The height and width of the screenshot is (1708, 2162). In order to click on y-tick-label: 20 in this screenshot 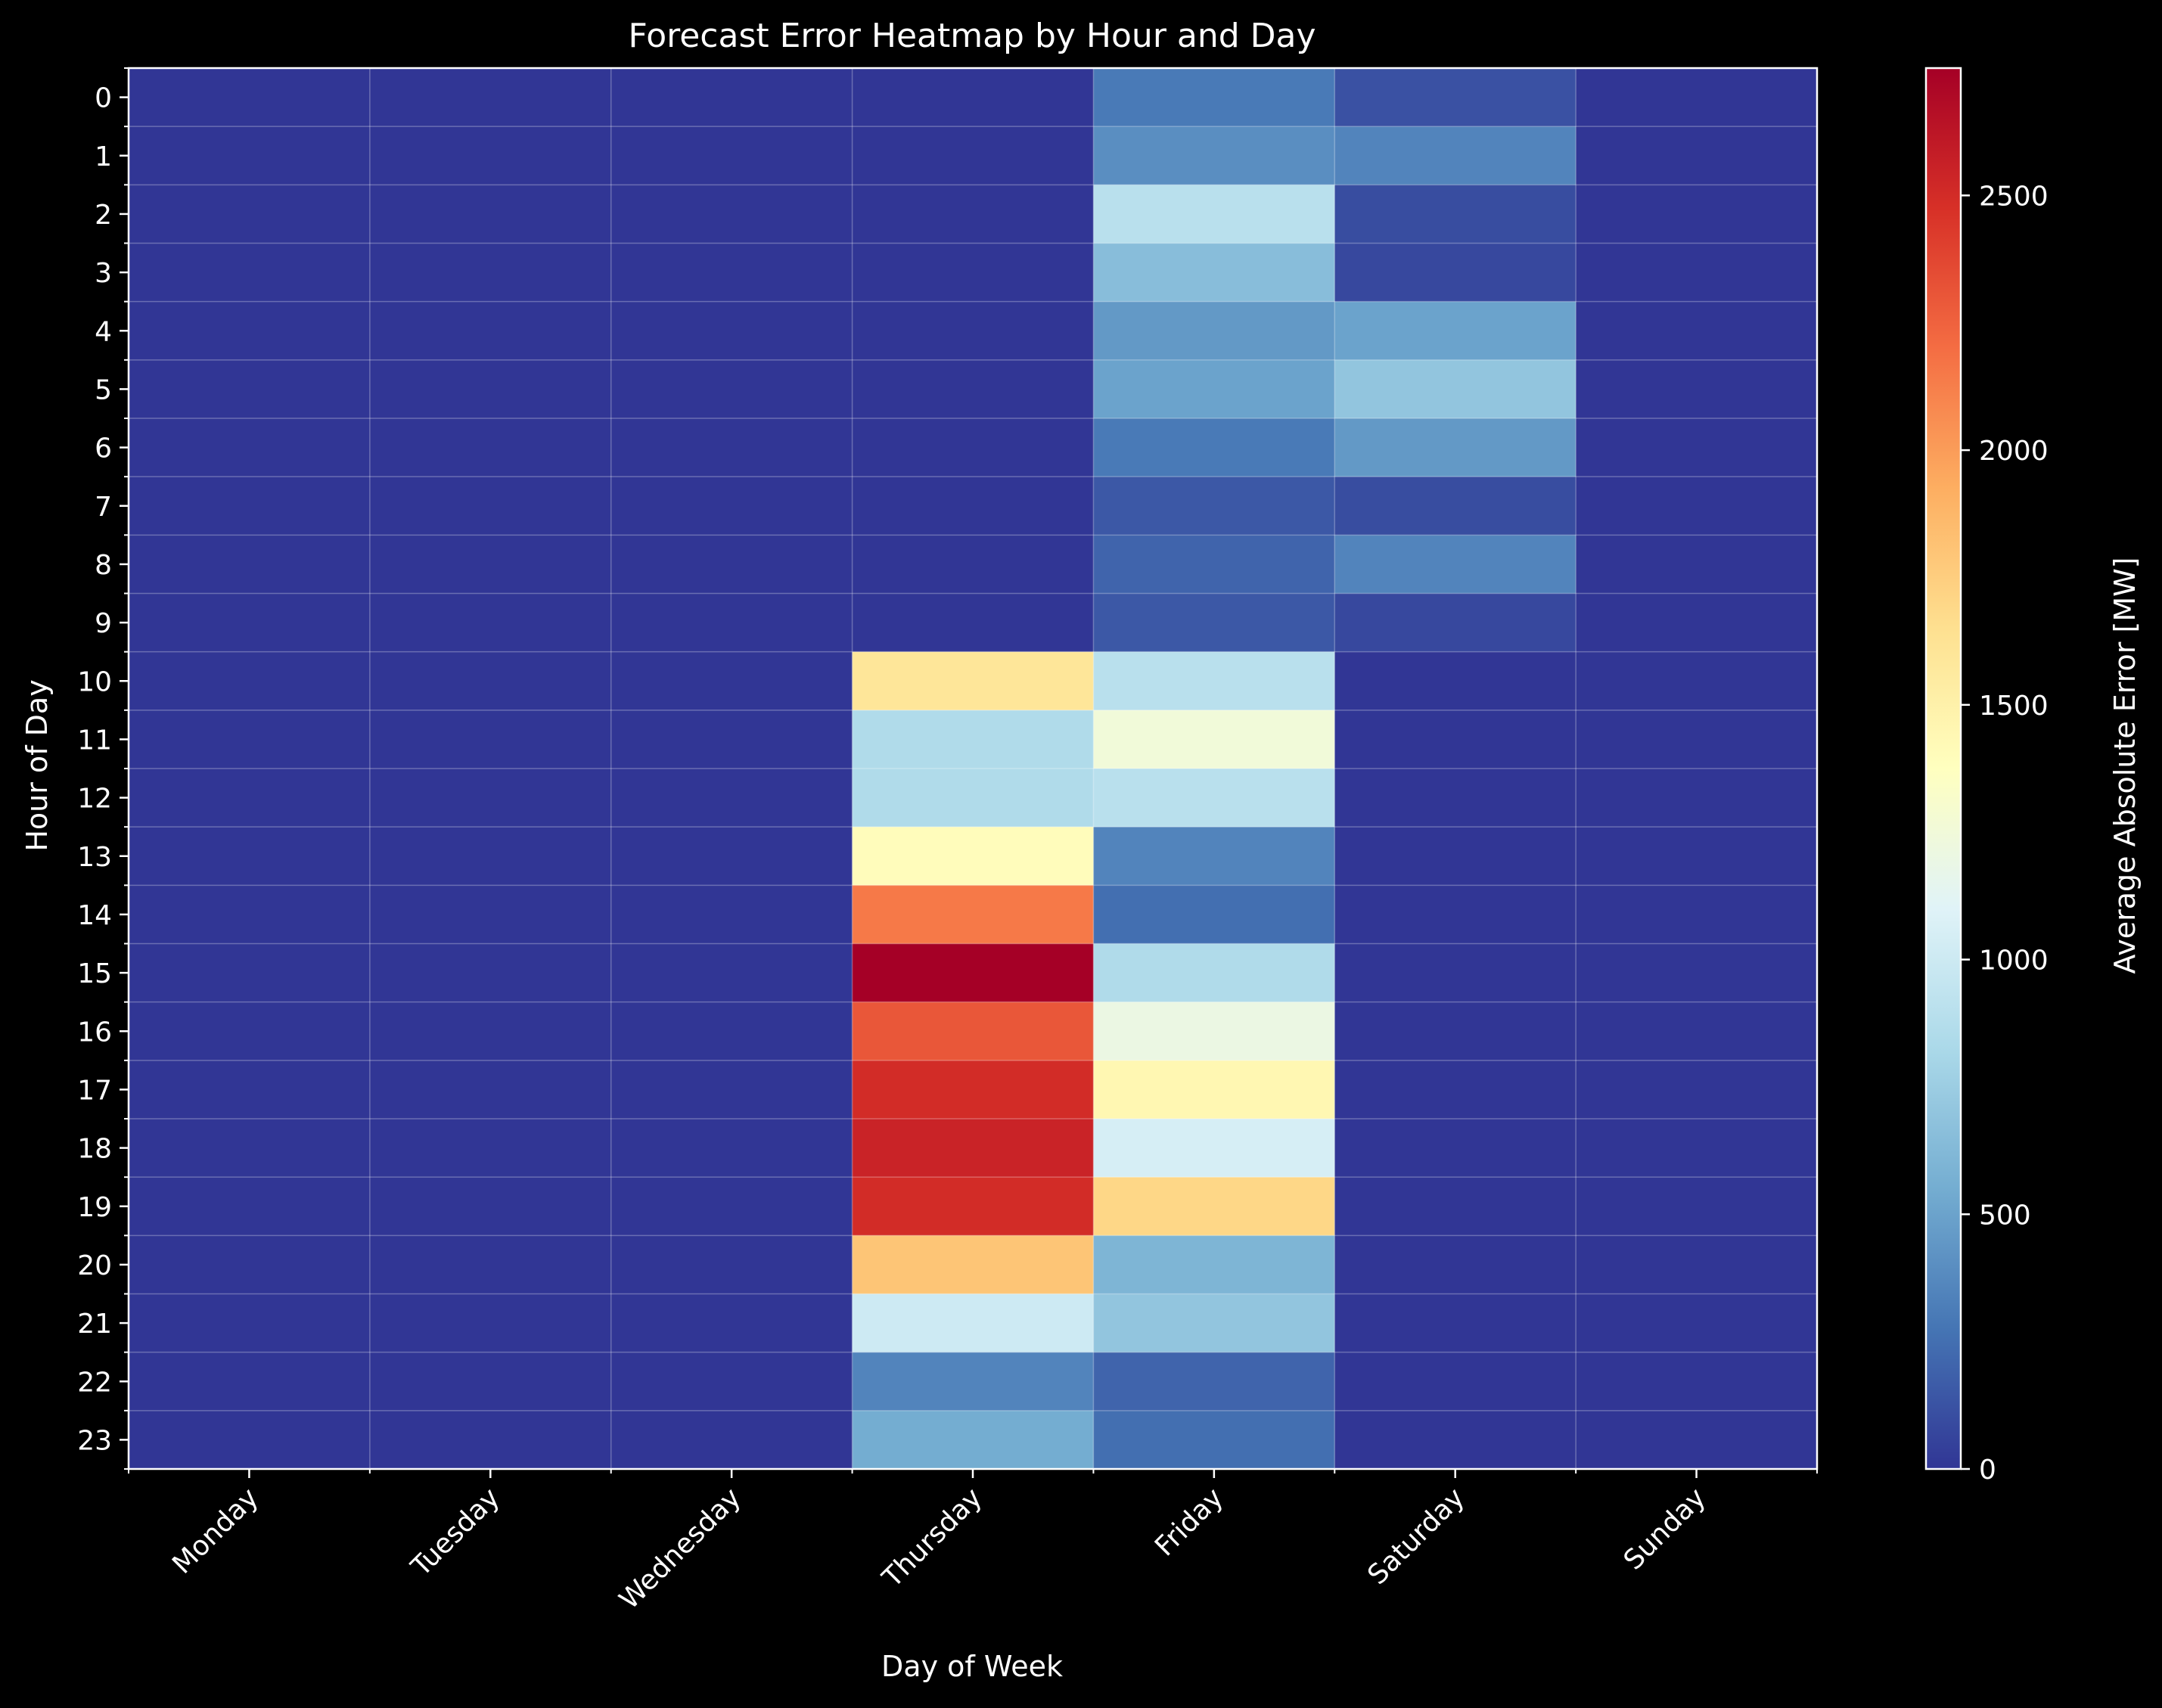, I will do `click(94, 1266)`.